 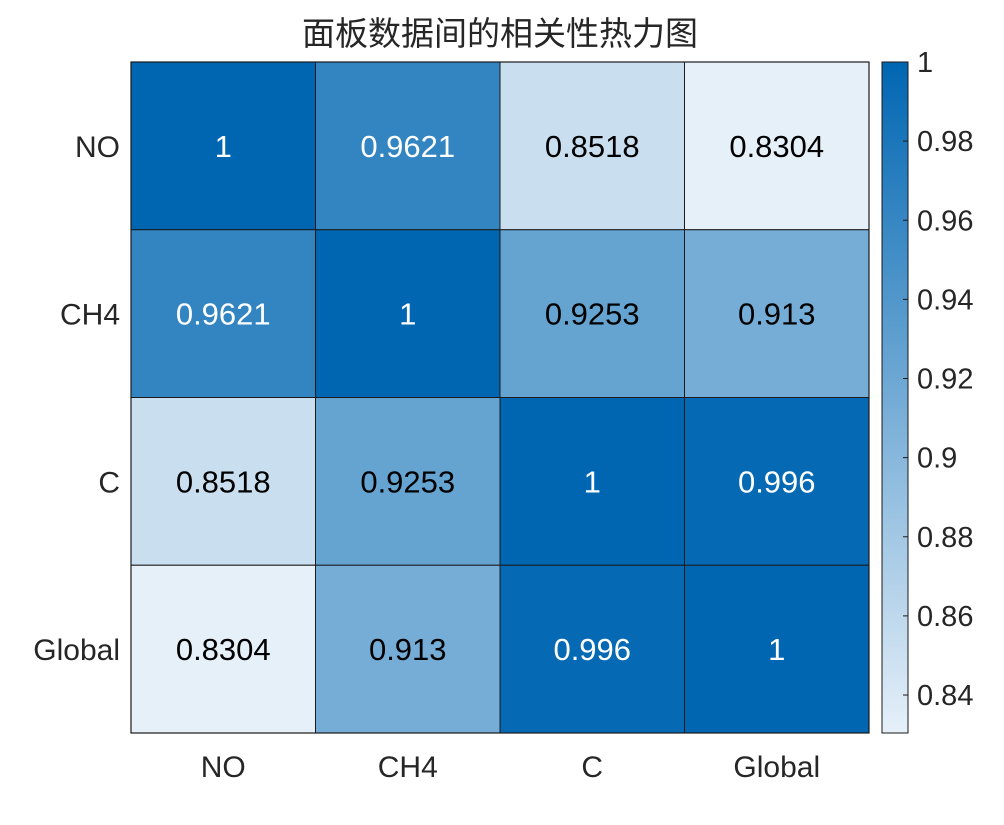 What do you see at coordinates (510, 767) in the screenshot?
I see `x-axis-tick-labels: NO CH4 C Global` at bounding box center [510, 767].